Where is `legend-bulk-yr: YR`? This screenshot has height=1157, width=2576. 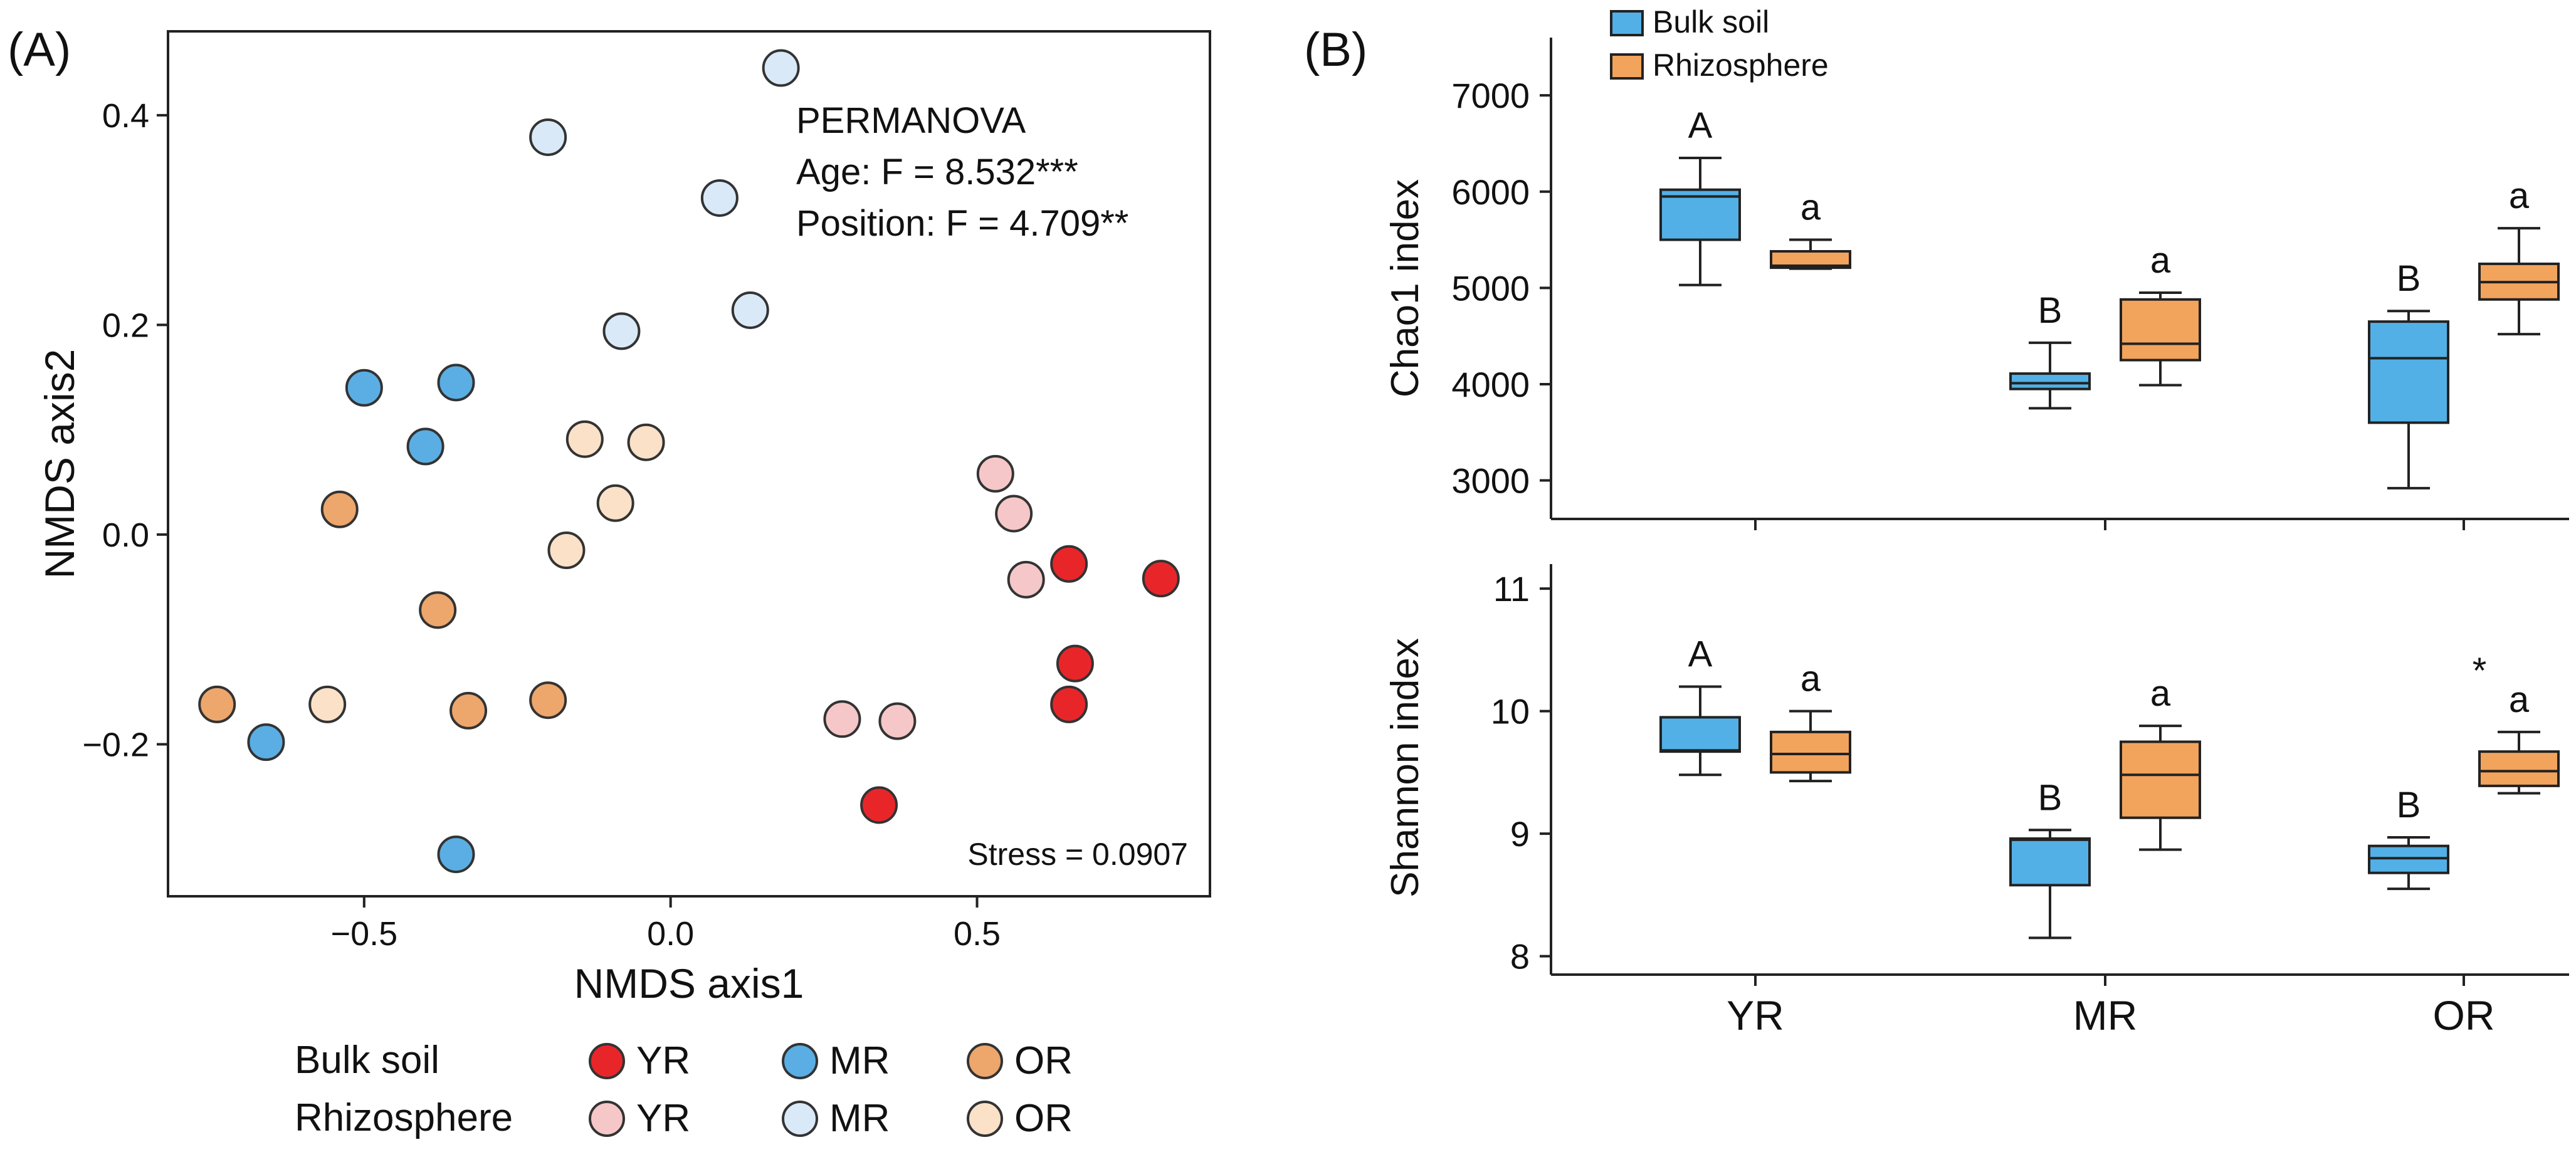
legend-bulk-yr: YR is located at coordinates (663, 1060).